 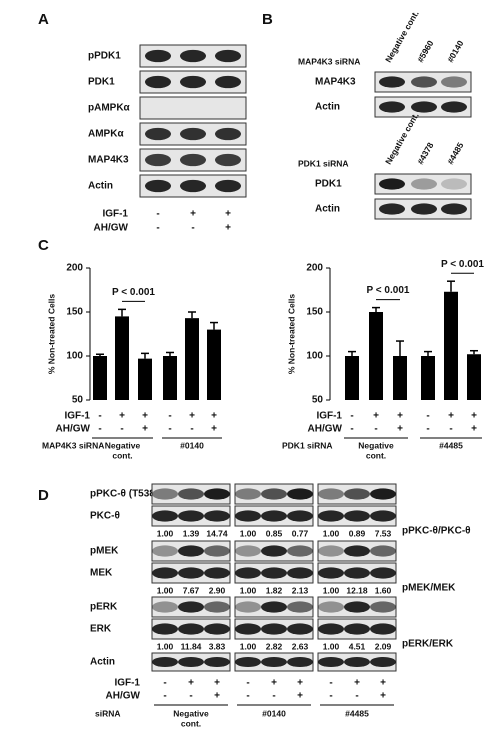 I want to click on ratio-value: 2.82, so click(x=274, y=646).